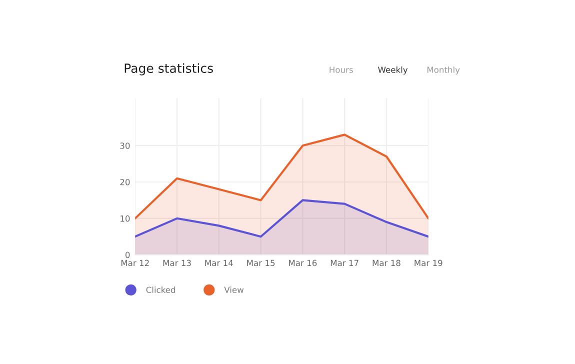 Image resolution: width=575 pixels, height=364 pixels. What do you see at coordinates (125, 218) in the screenshot?
I see `y-tick-label: 10` at bounding box center [125, 218].